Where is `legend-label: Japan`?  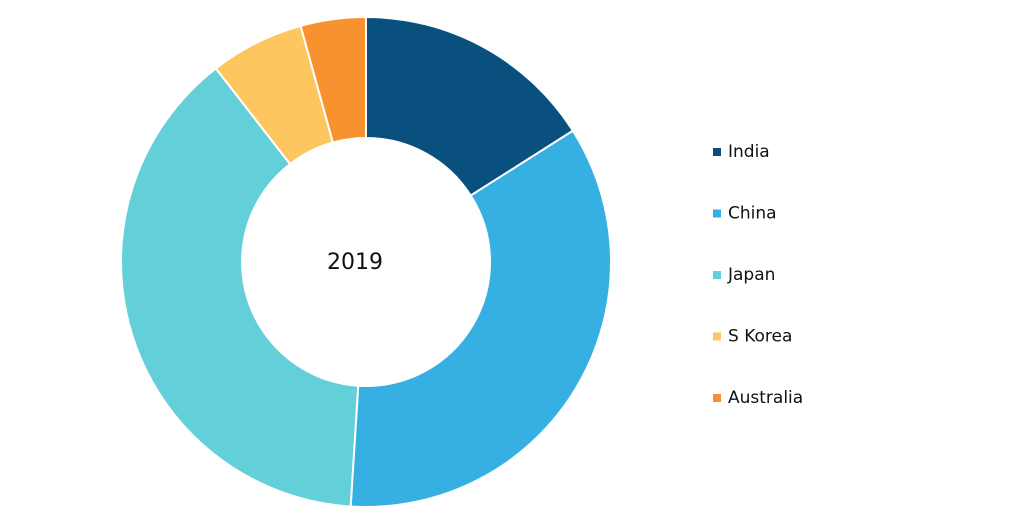
legend-label: Japan is located at coordinates (751, 275).